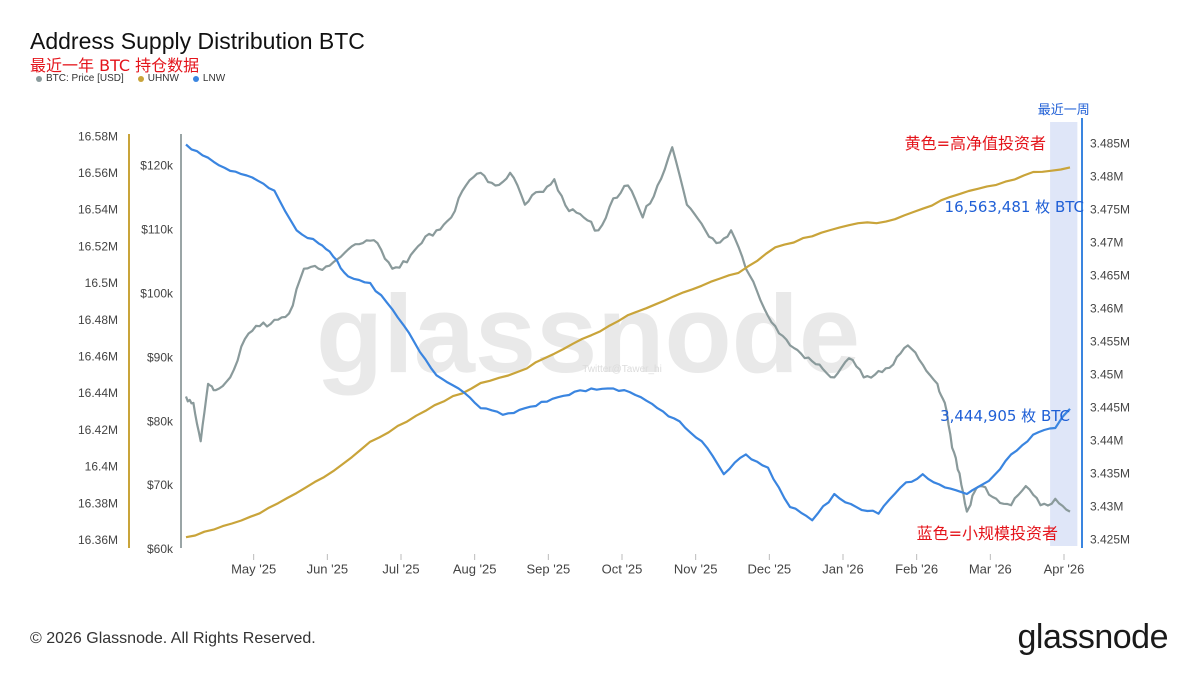 The height and width of the screenshot is (675, 1200). I want to click on tick-label-lnw: 3.435M, so click(1110, 473).